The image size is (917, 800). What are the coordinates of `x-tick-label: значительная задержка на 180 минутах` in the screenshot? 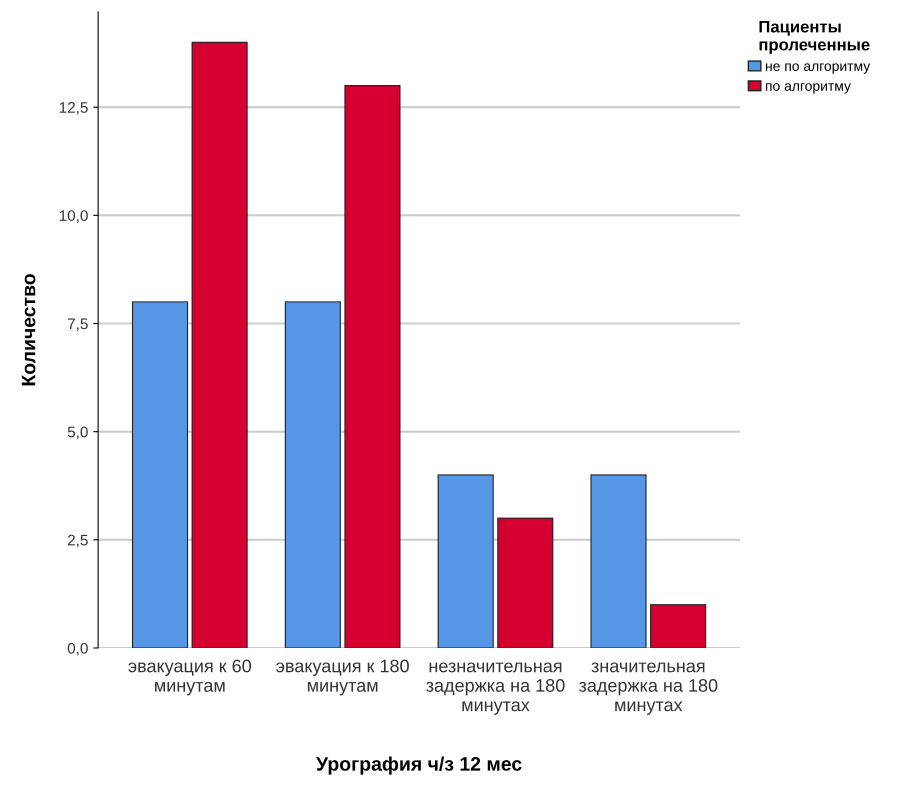 It's located at (648, 688).